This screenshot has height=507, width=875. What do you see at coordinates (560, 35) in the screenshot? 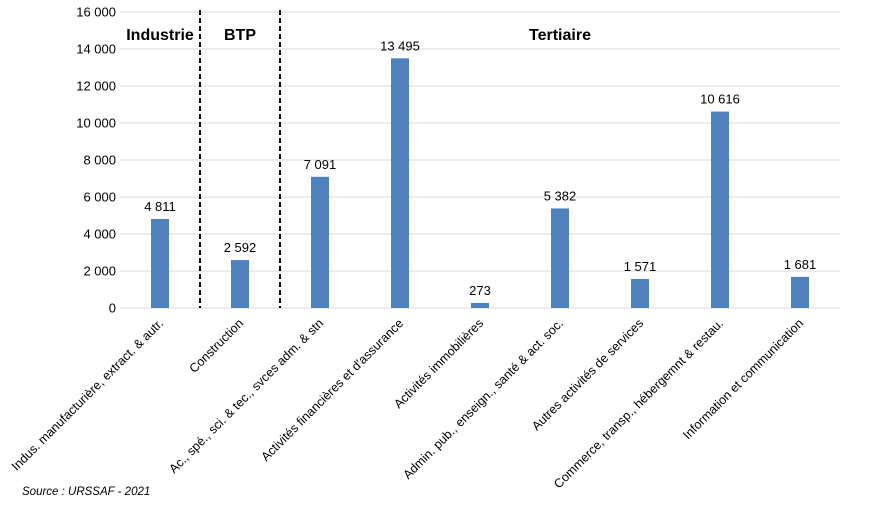
I see `section-label: Tertiaire` at bounding box center [560, 35].